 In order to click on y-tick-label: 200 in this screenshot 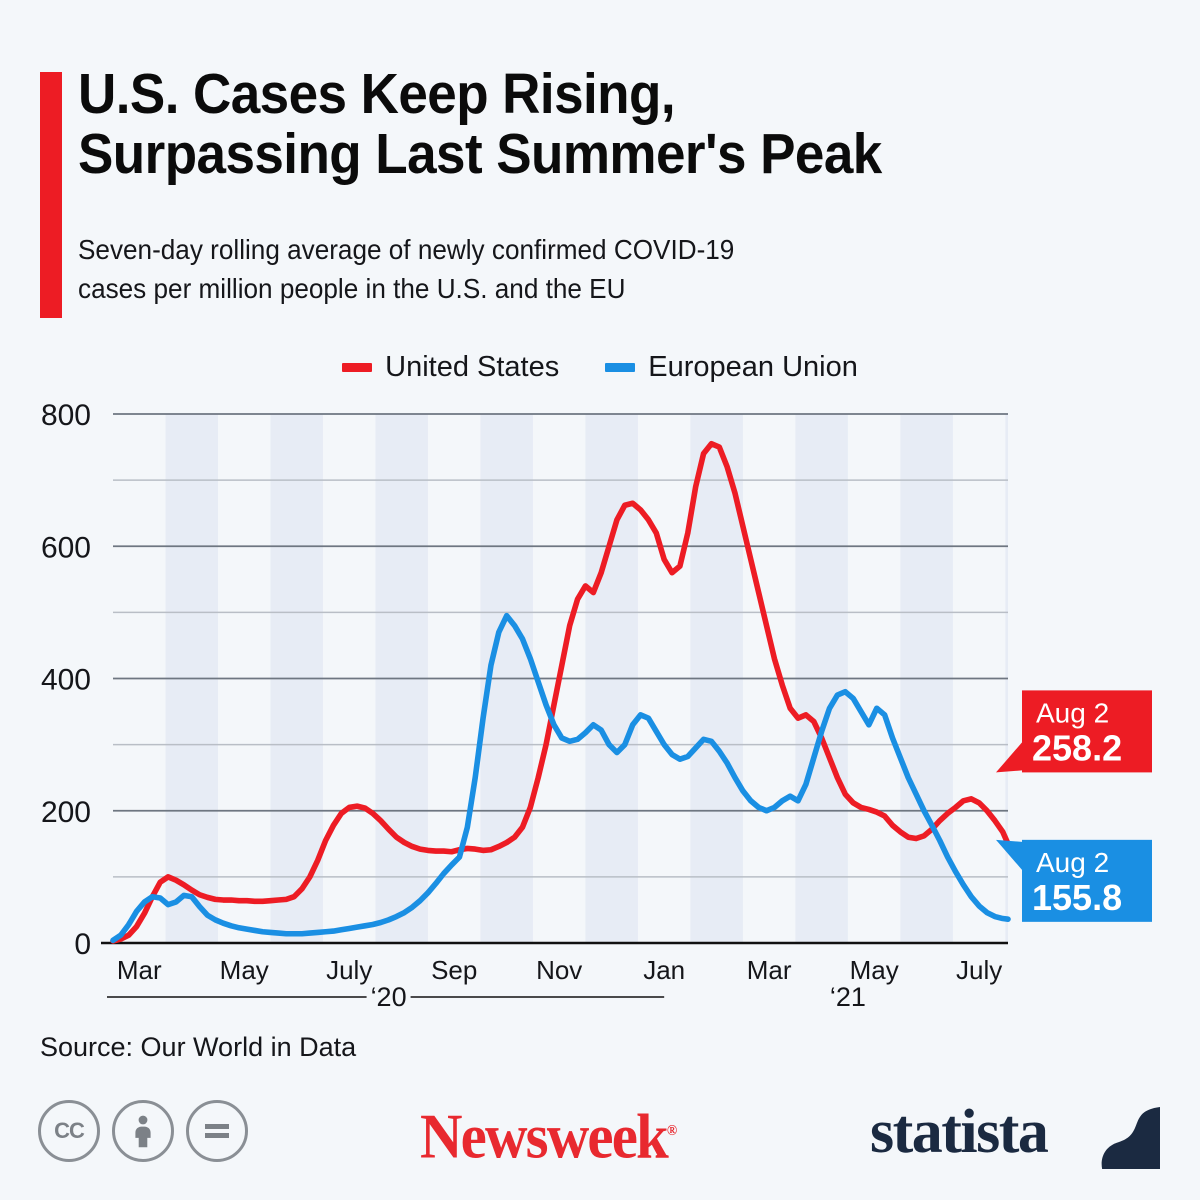, I will do `click(66, 812)`.